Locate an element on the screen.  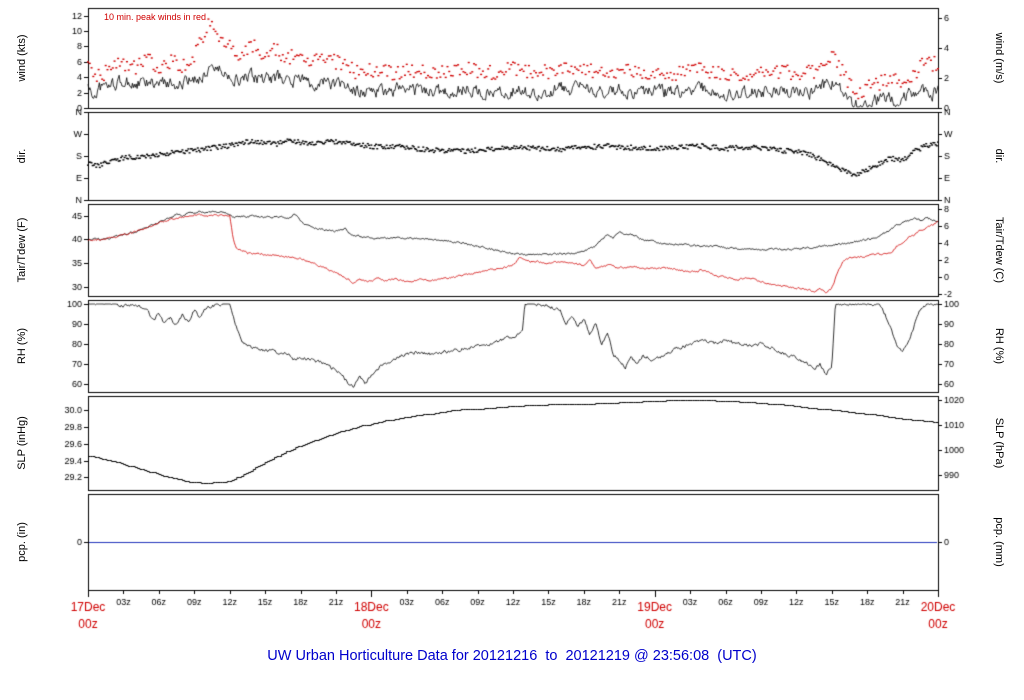
peak-wind-note: 10 min. peak winds in red is located at coordinates (155, 17).